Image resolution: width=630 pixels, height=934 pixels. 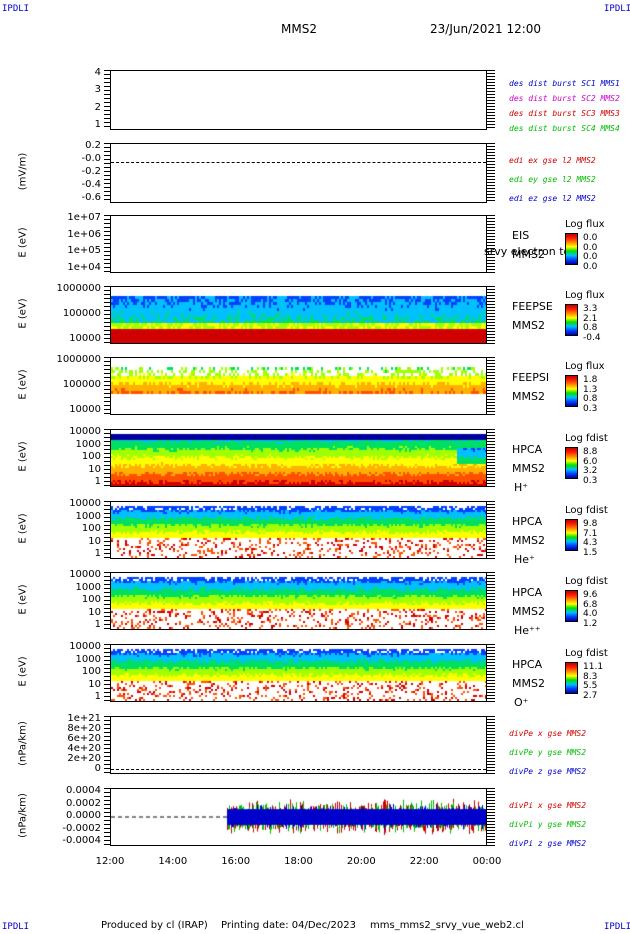 I want to click on y-tick-label: 0.0000, so click(x=83, y=815).